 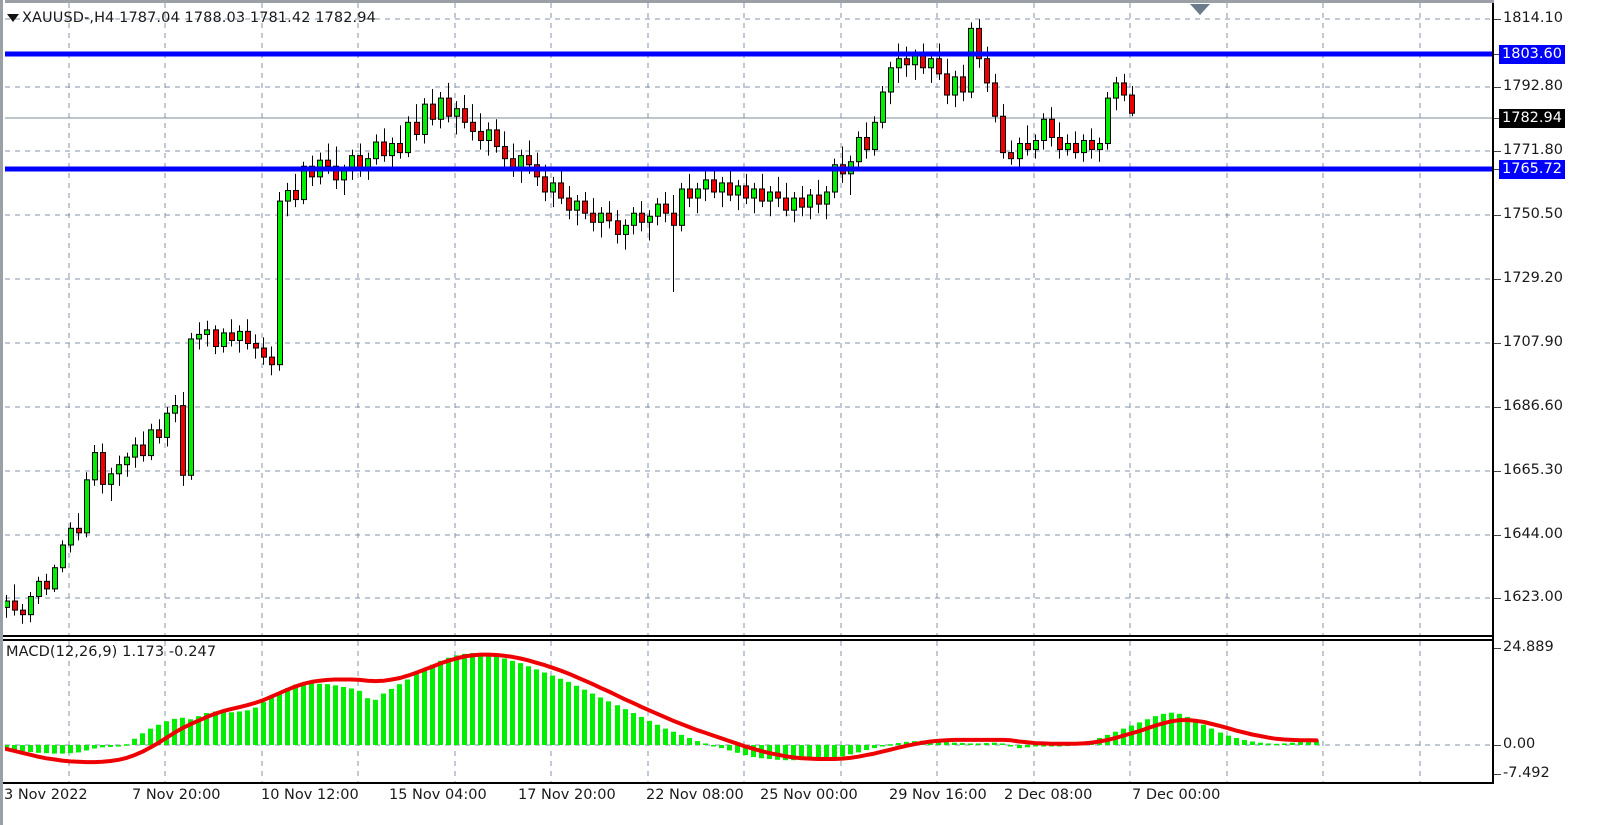 I want to click on level-price-tag: 1765.72, so click(x=1532, y=169).